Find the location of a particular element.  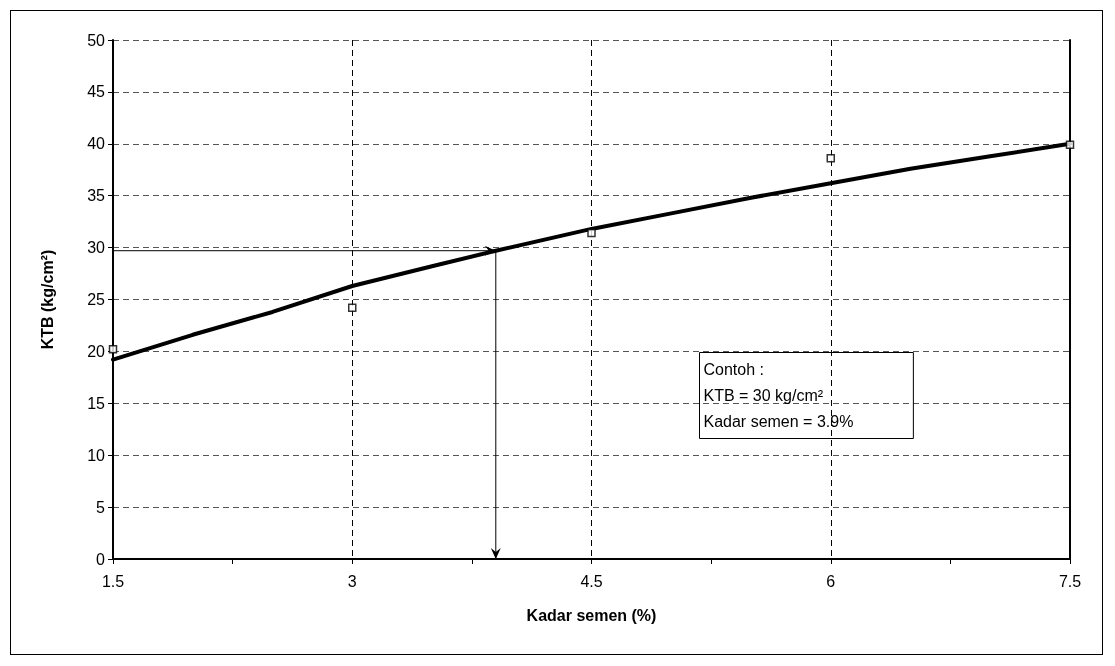

x-tick-label: 1.5 is located at coordinates (113, 581).